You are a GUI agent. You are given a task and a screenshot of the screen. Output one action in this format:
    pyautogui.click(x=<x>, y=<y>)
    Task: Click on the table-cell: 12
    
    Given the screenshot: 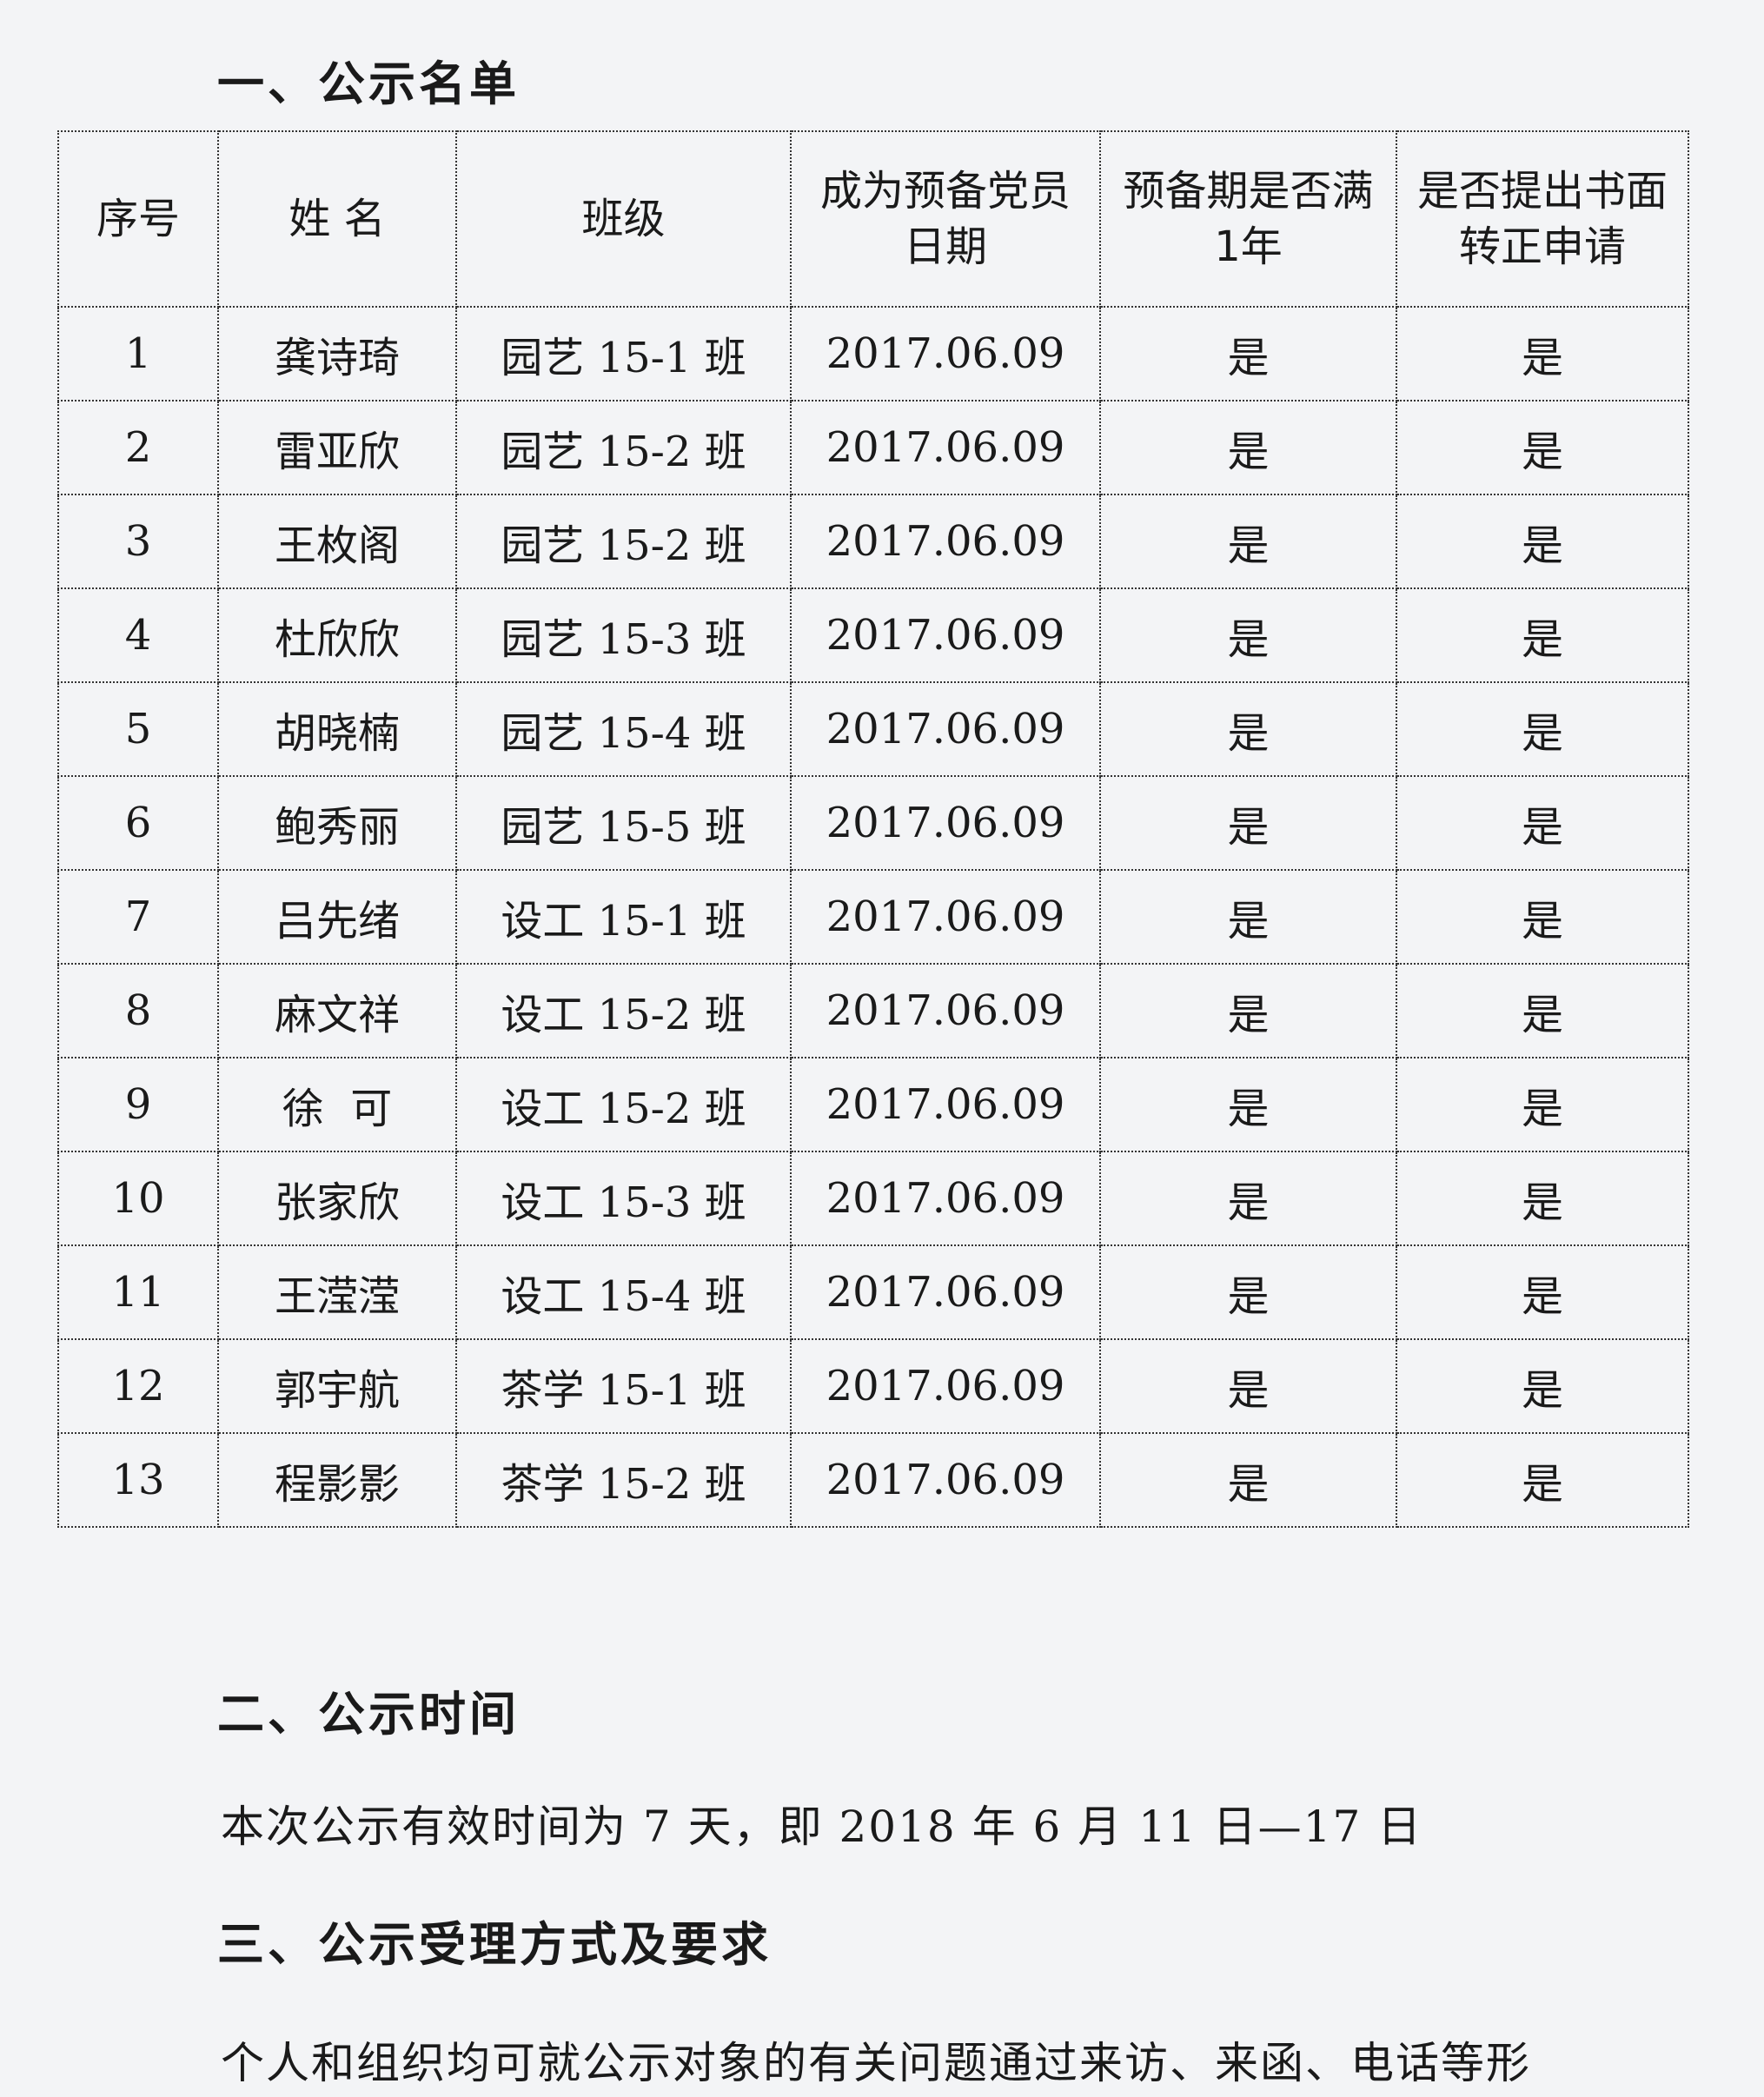 What is the action you would take?
    pyautogui.click(x=138, y=1386)
    